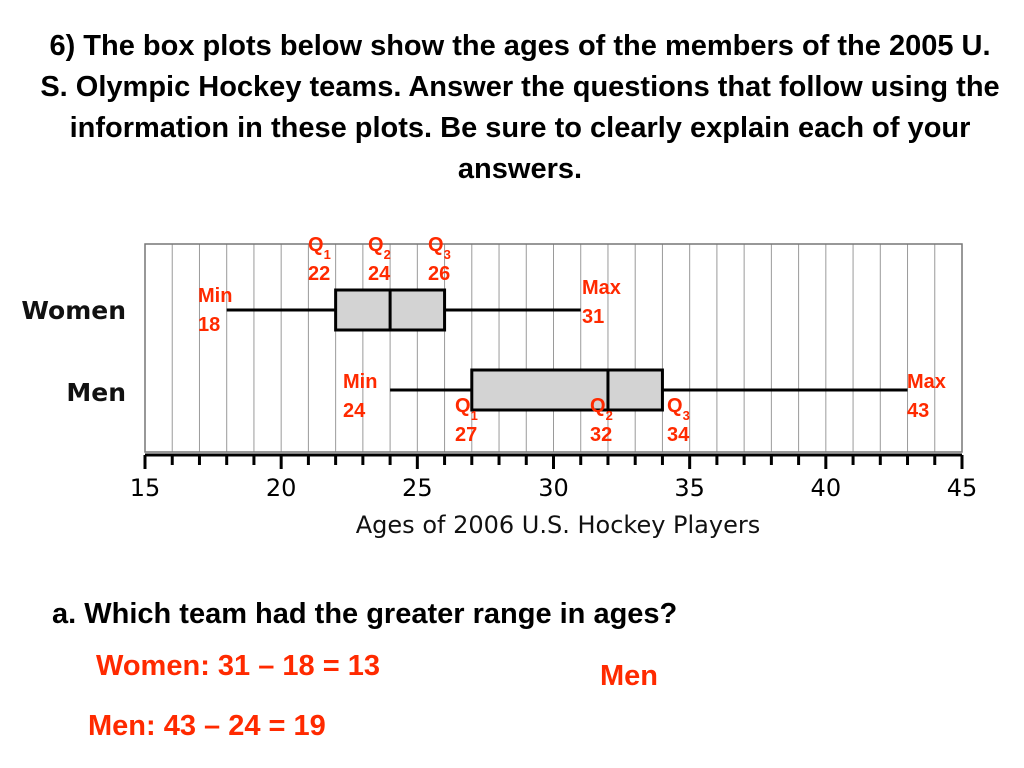 This screenshot has width=1024, height=768. What do you see at coordinates (601, 420) in the screenshot?
I see `men-q2-label: Q2 32` at bounding box center [601, 420].